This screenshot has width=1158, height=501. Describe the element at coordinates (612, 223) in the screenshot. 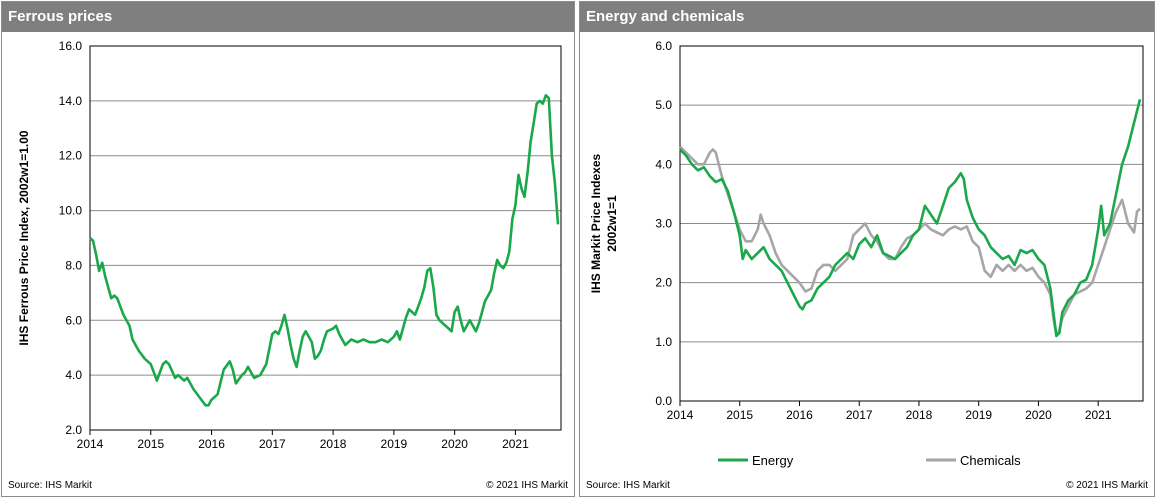

I see `y-axis-label-line: 2002w1=1` at that location.